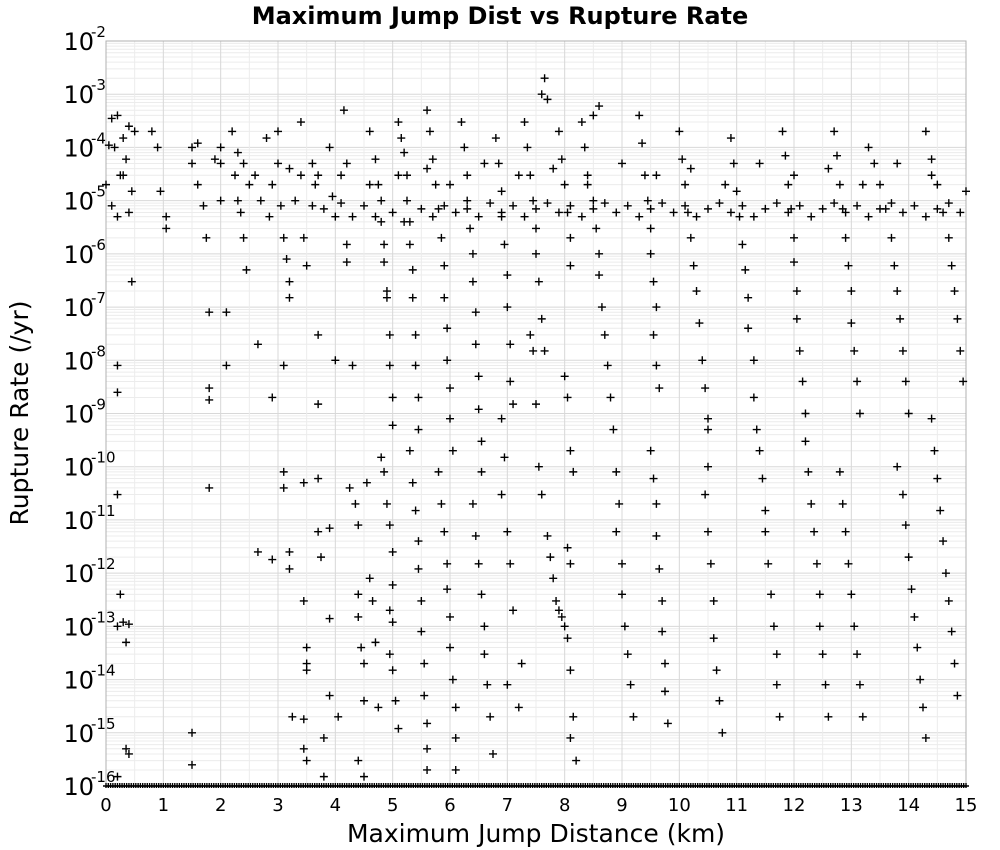 The height and width of the screenshot is (850, 1000). I want to click on x-tick-label: 9, so click(621, 805).